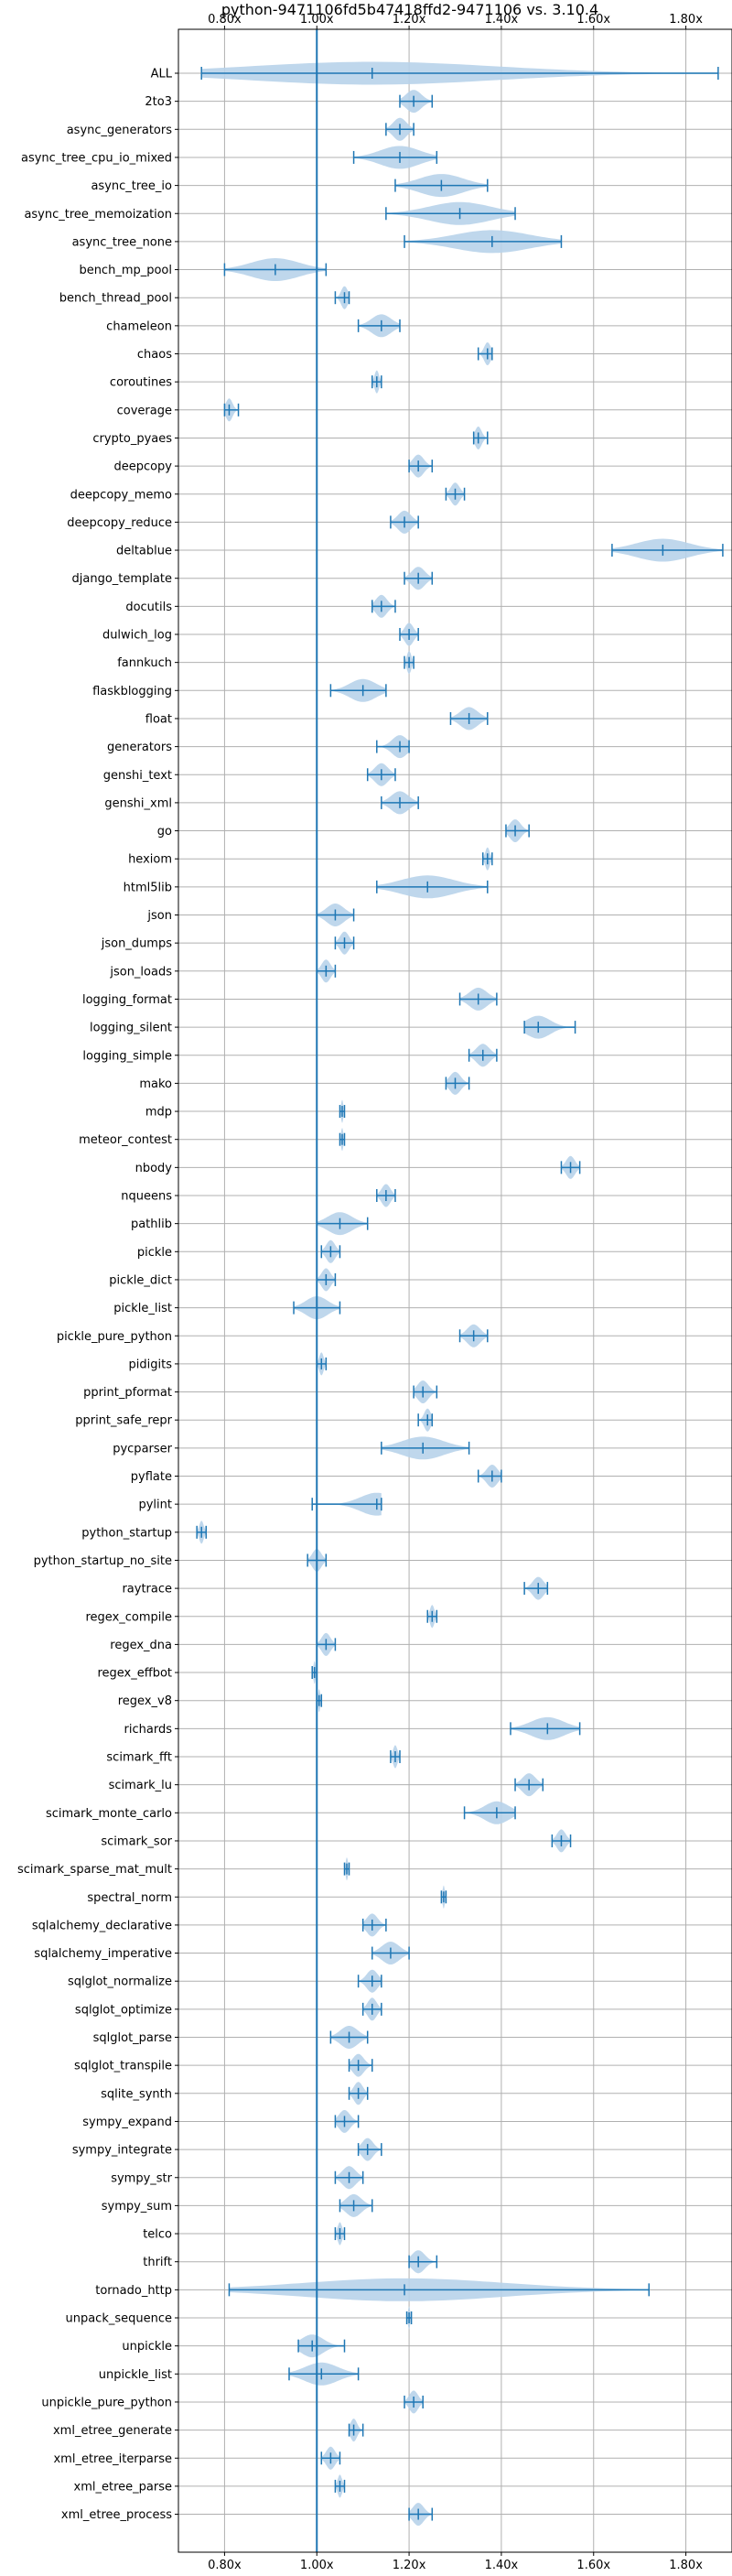  What do you see at coordinates (128, 1617) in the screenshot?
I see `benchmark-label: regex_compile` at bounding box center [128, 1617].